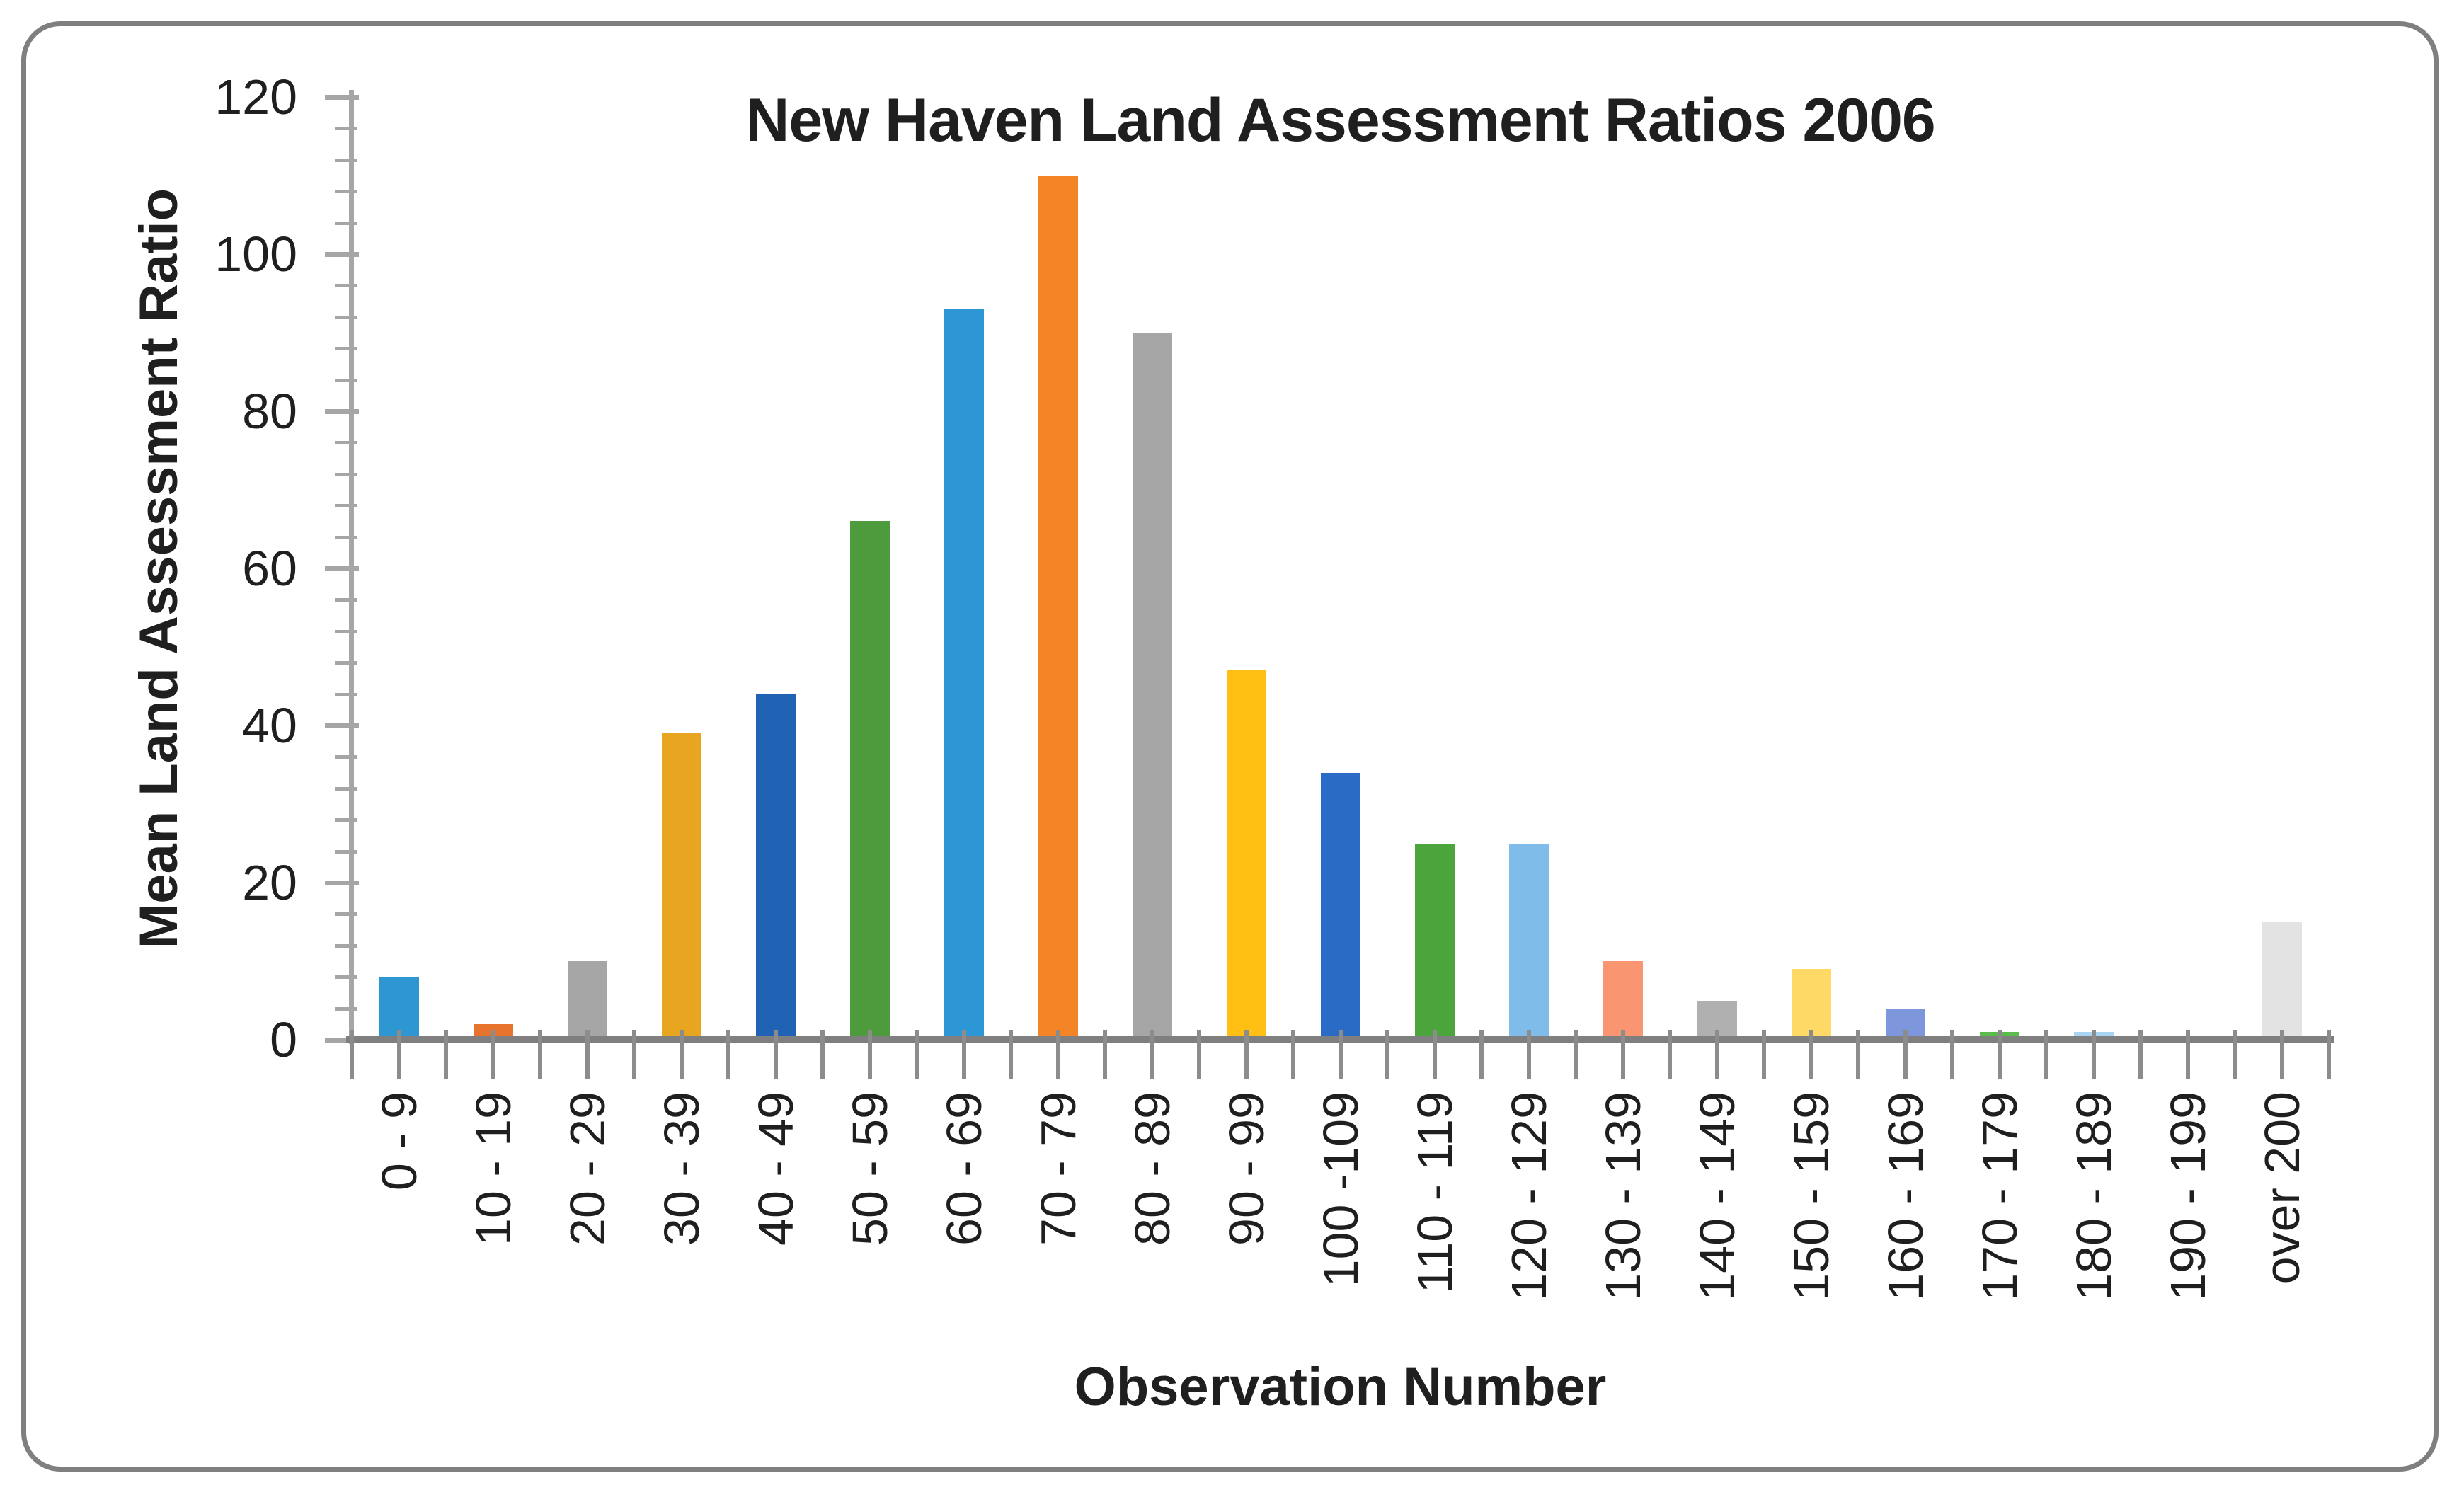 This screenshot has width=2464, height=1497. What do you see at coordinates (1905, 1196) in the screenshot?
I see `x-tick-label: 160 - 169` at bounding box center [1905, 1196].